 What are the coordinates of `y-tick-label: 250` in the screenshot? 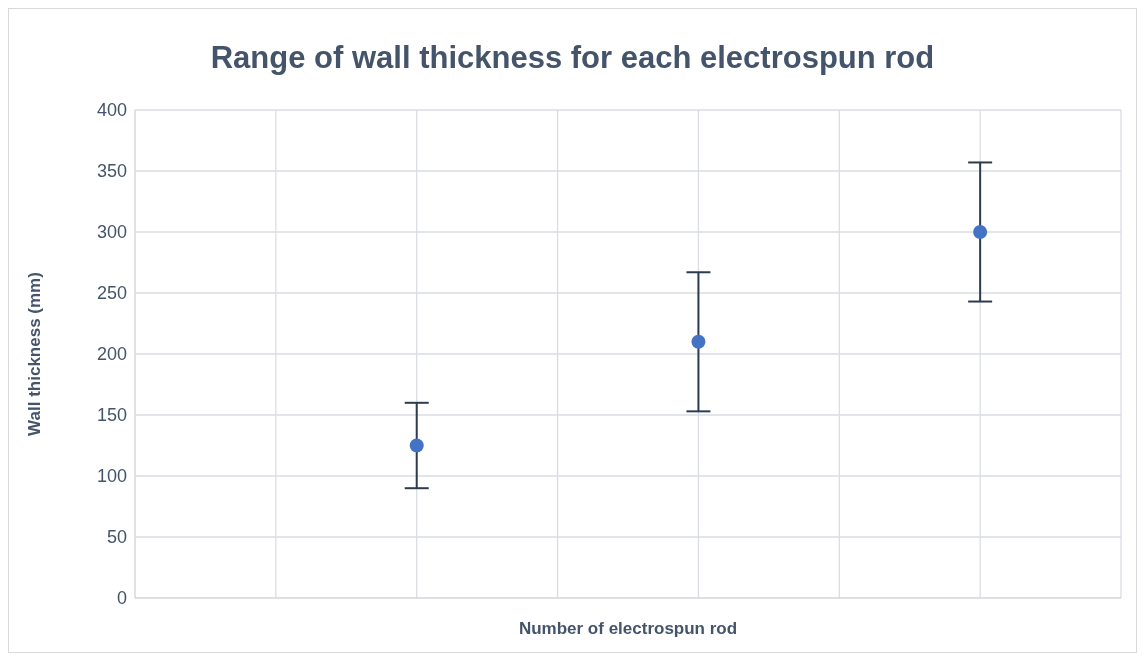 It's located at (111, 293).